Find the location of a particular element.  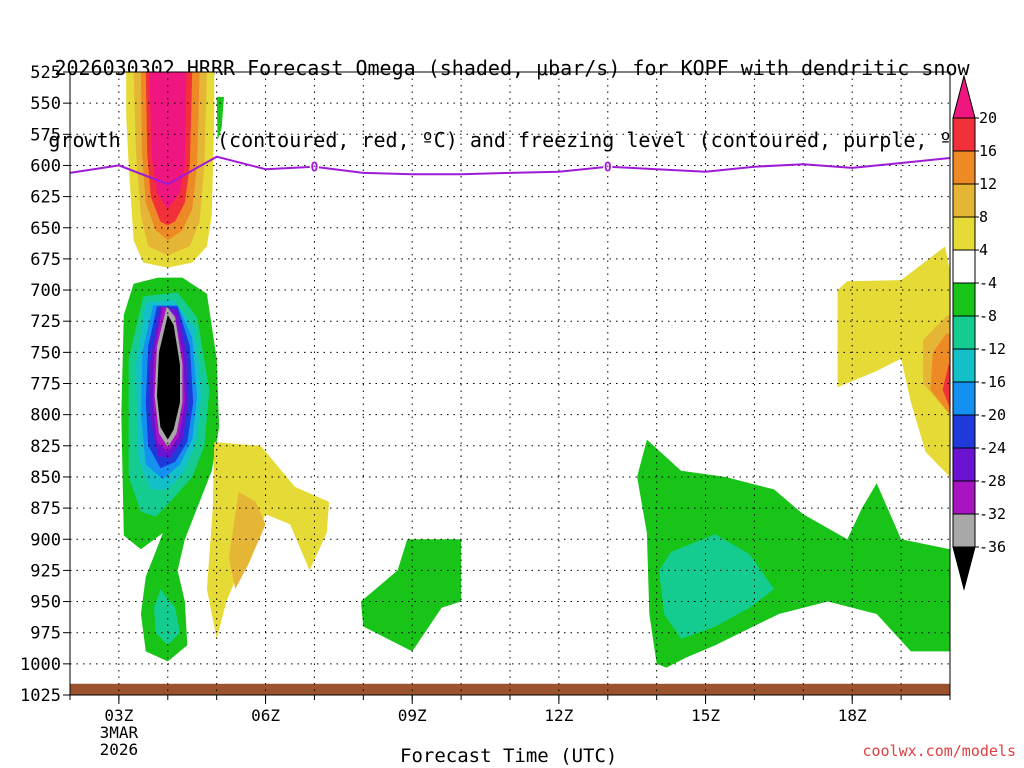

y-tick-label-900: 900 is located at coordinates (45, 540).